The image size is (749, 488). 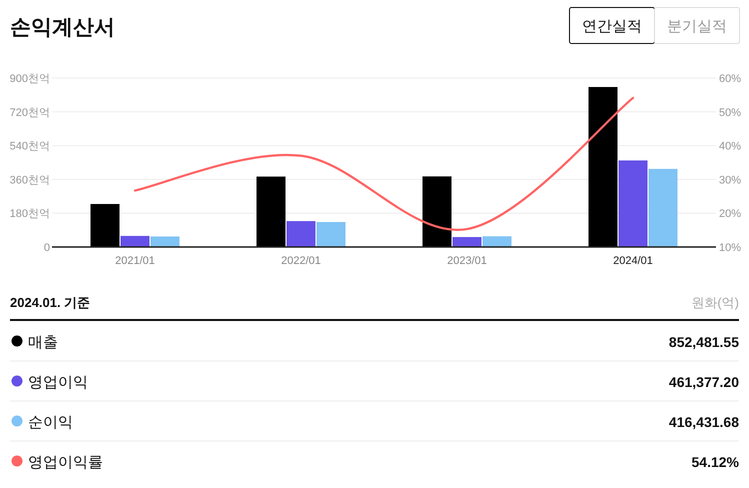 What do you see at coordinates (50, 302) in the screenshot?
I see `text: 2024.01. 기준` at bounding box center [50, 302].